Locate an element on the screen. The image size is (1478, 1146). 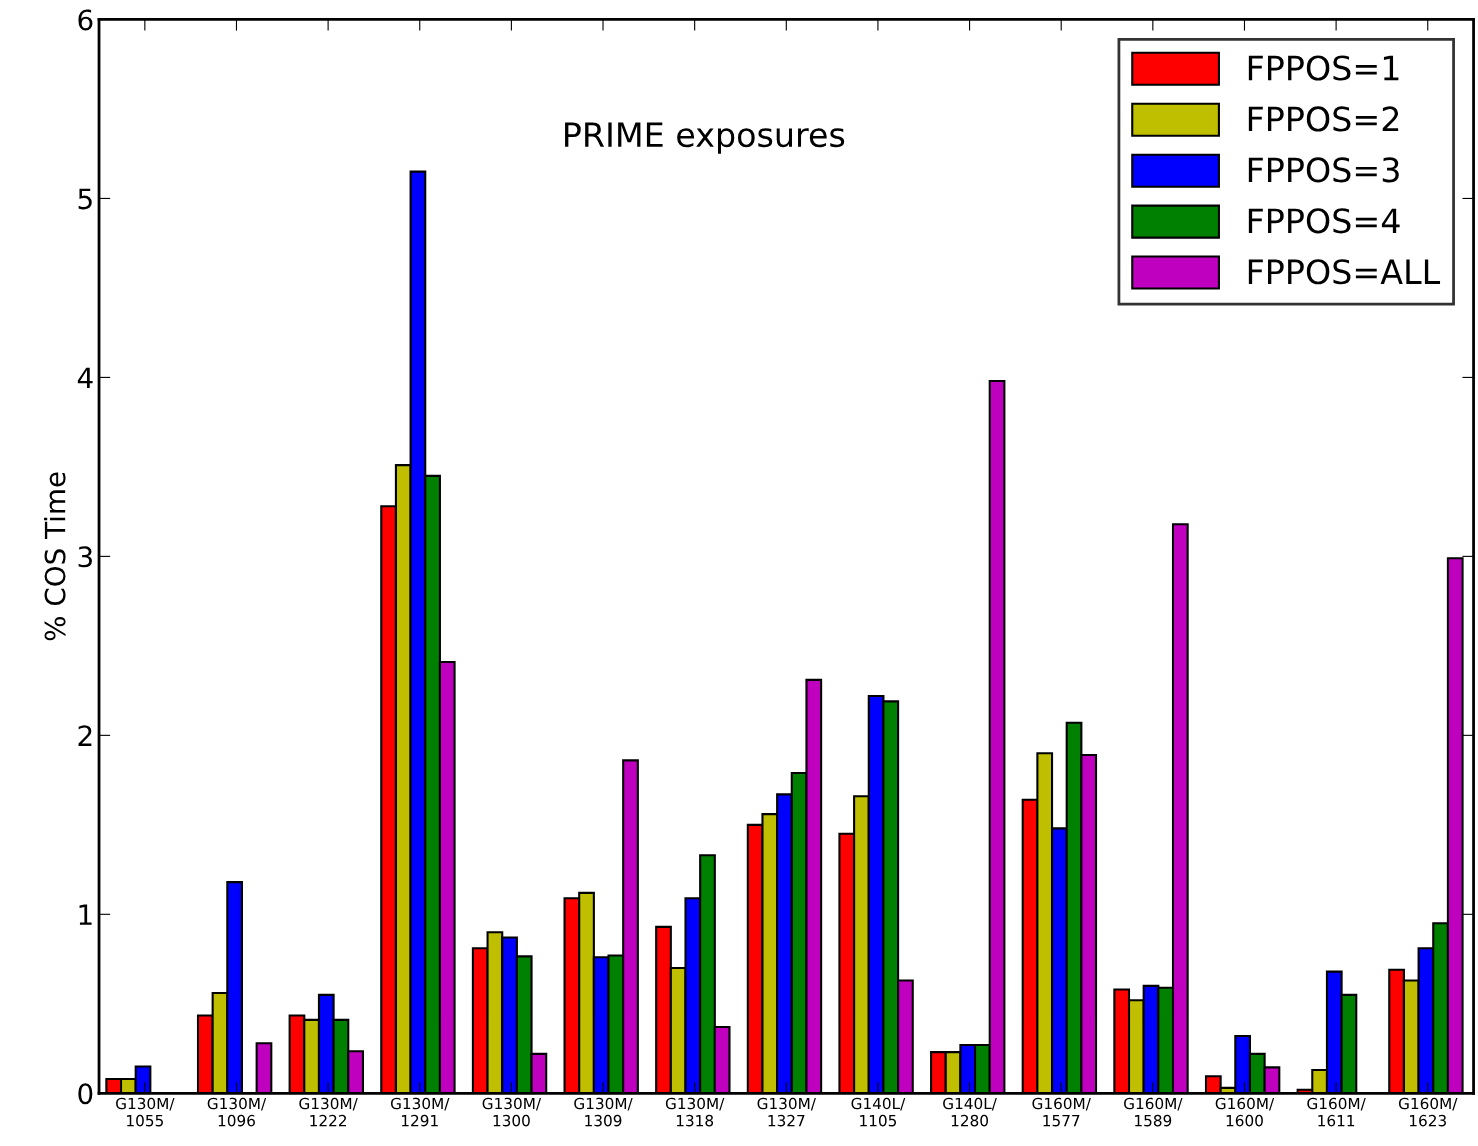
x-tick-label: G130M/ 1096 is located at coordinates (237, 1112).